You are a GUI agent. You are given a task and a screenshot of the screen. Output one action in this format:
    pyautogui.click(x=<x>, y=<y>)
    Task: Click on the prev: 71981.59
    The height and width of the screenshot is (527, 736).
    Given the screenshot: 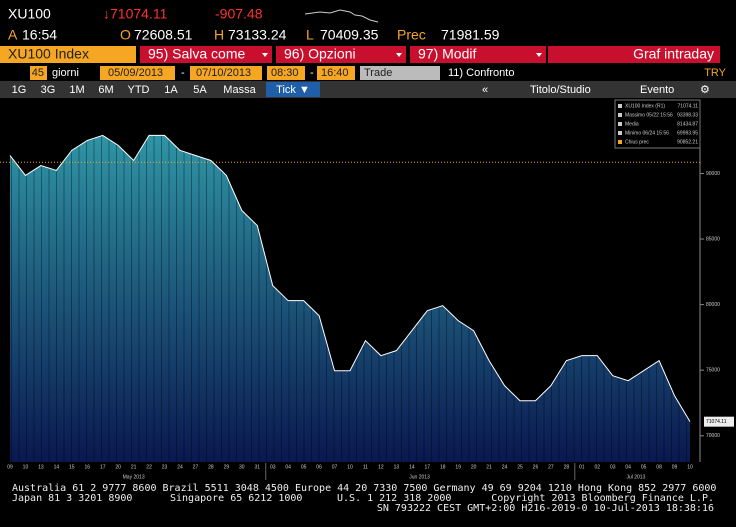 What is the action you would take?
    pyautogui.click(x=470, y=35)
    